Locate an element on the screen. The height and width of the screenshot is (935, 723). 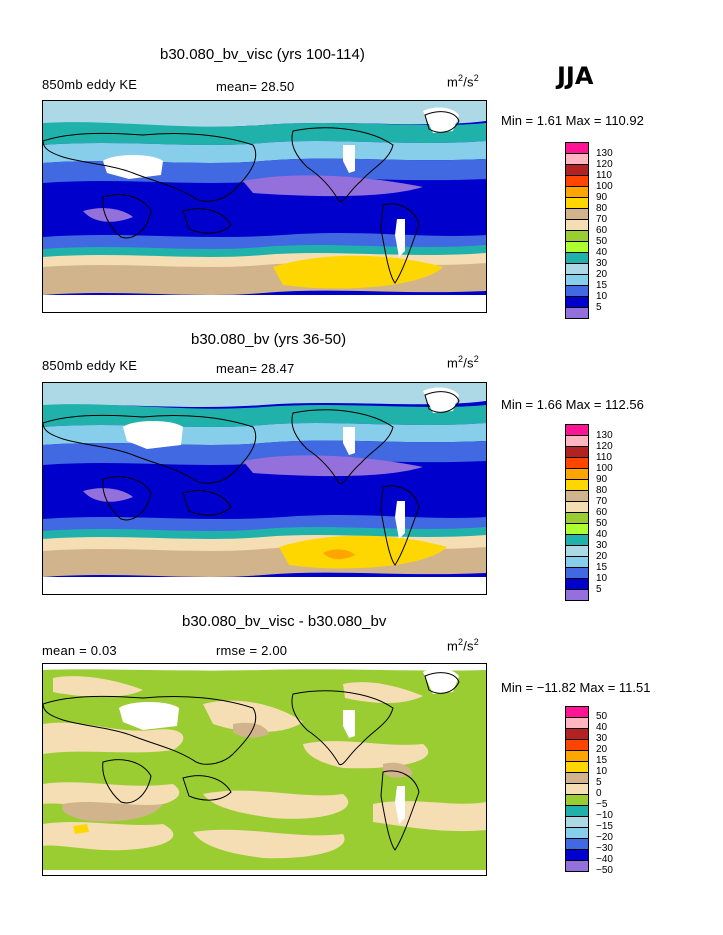
panel-2-map is located at coordinates (264, 488).